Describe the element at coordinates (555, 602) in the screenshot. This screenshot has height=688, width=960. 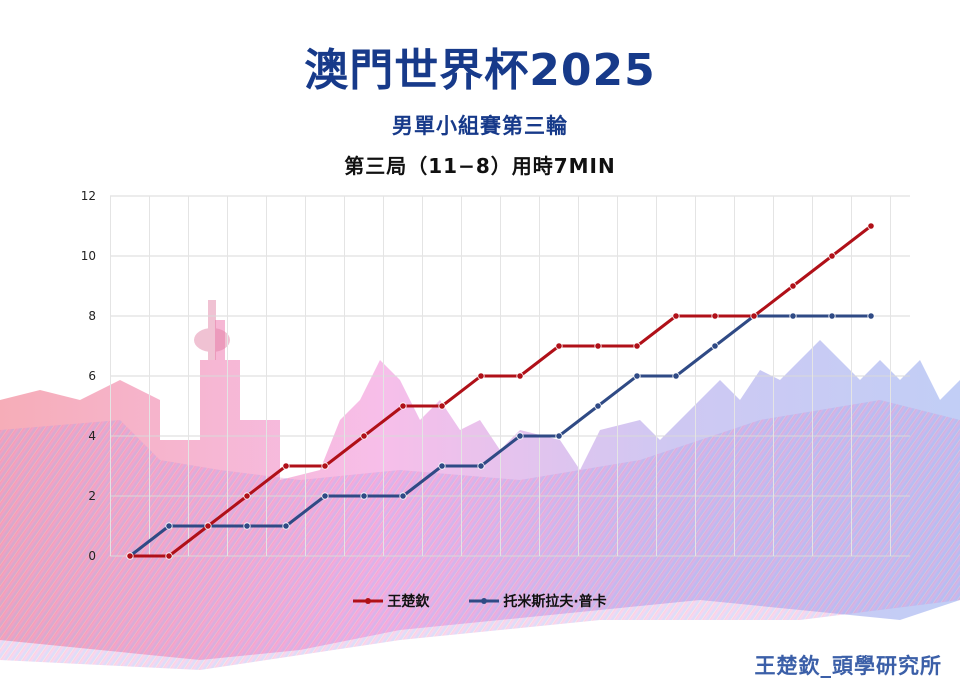
I see `legend-label-series-2: 托米斯拉夫·普卡` at that location.